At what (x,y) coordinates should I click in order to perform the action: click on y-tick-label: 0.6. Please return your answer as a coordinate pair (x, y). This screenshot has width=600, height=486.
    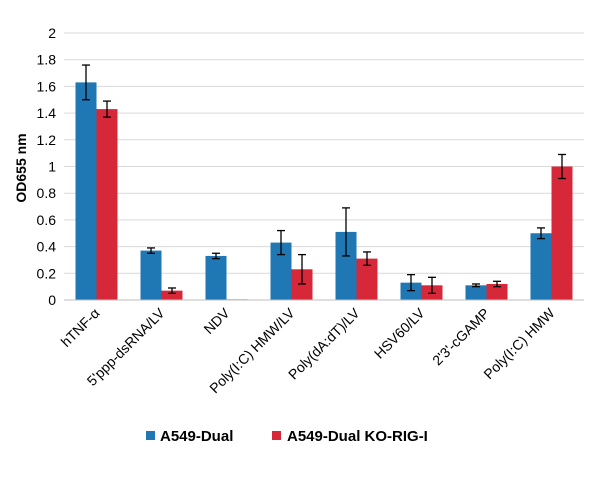
    Looking at the image, I should click on (47, 220).